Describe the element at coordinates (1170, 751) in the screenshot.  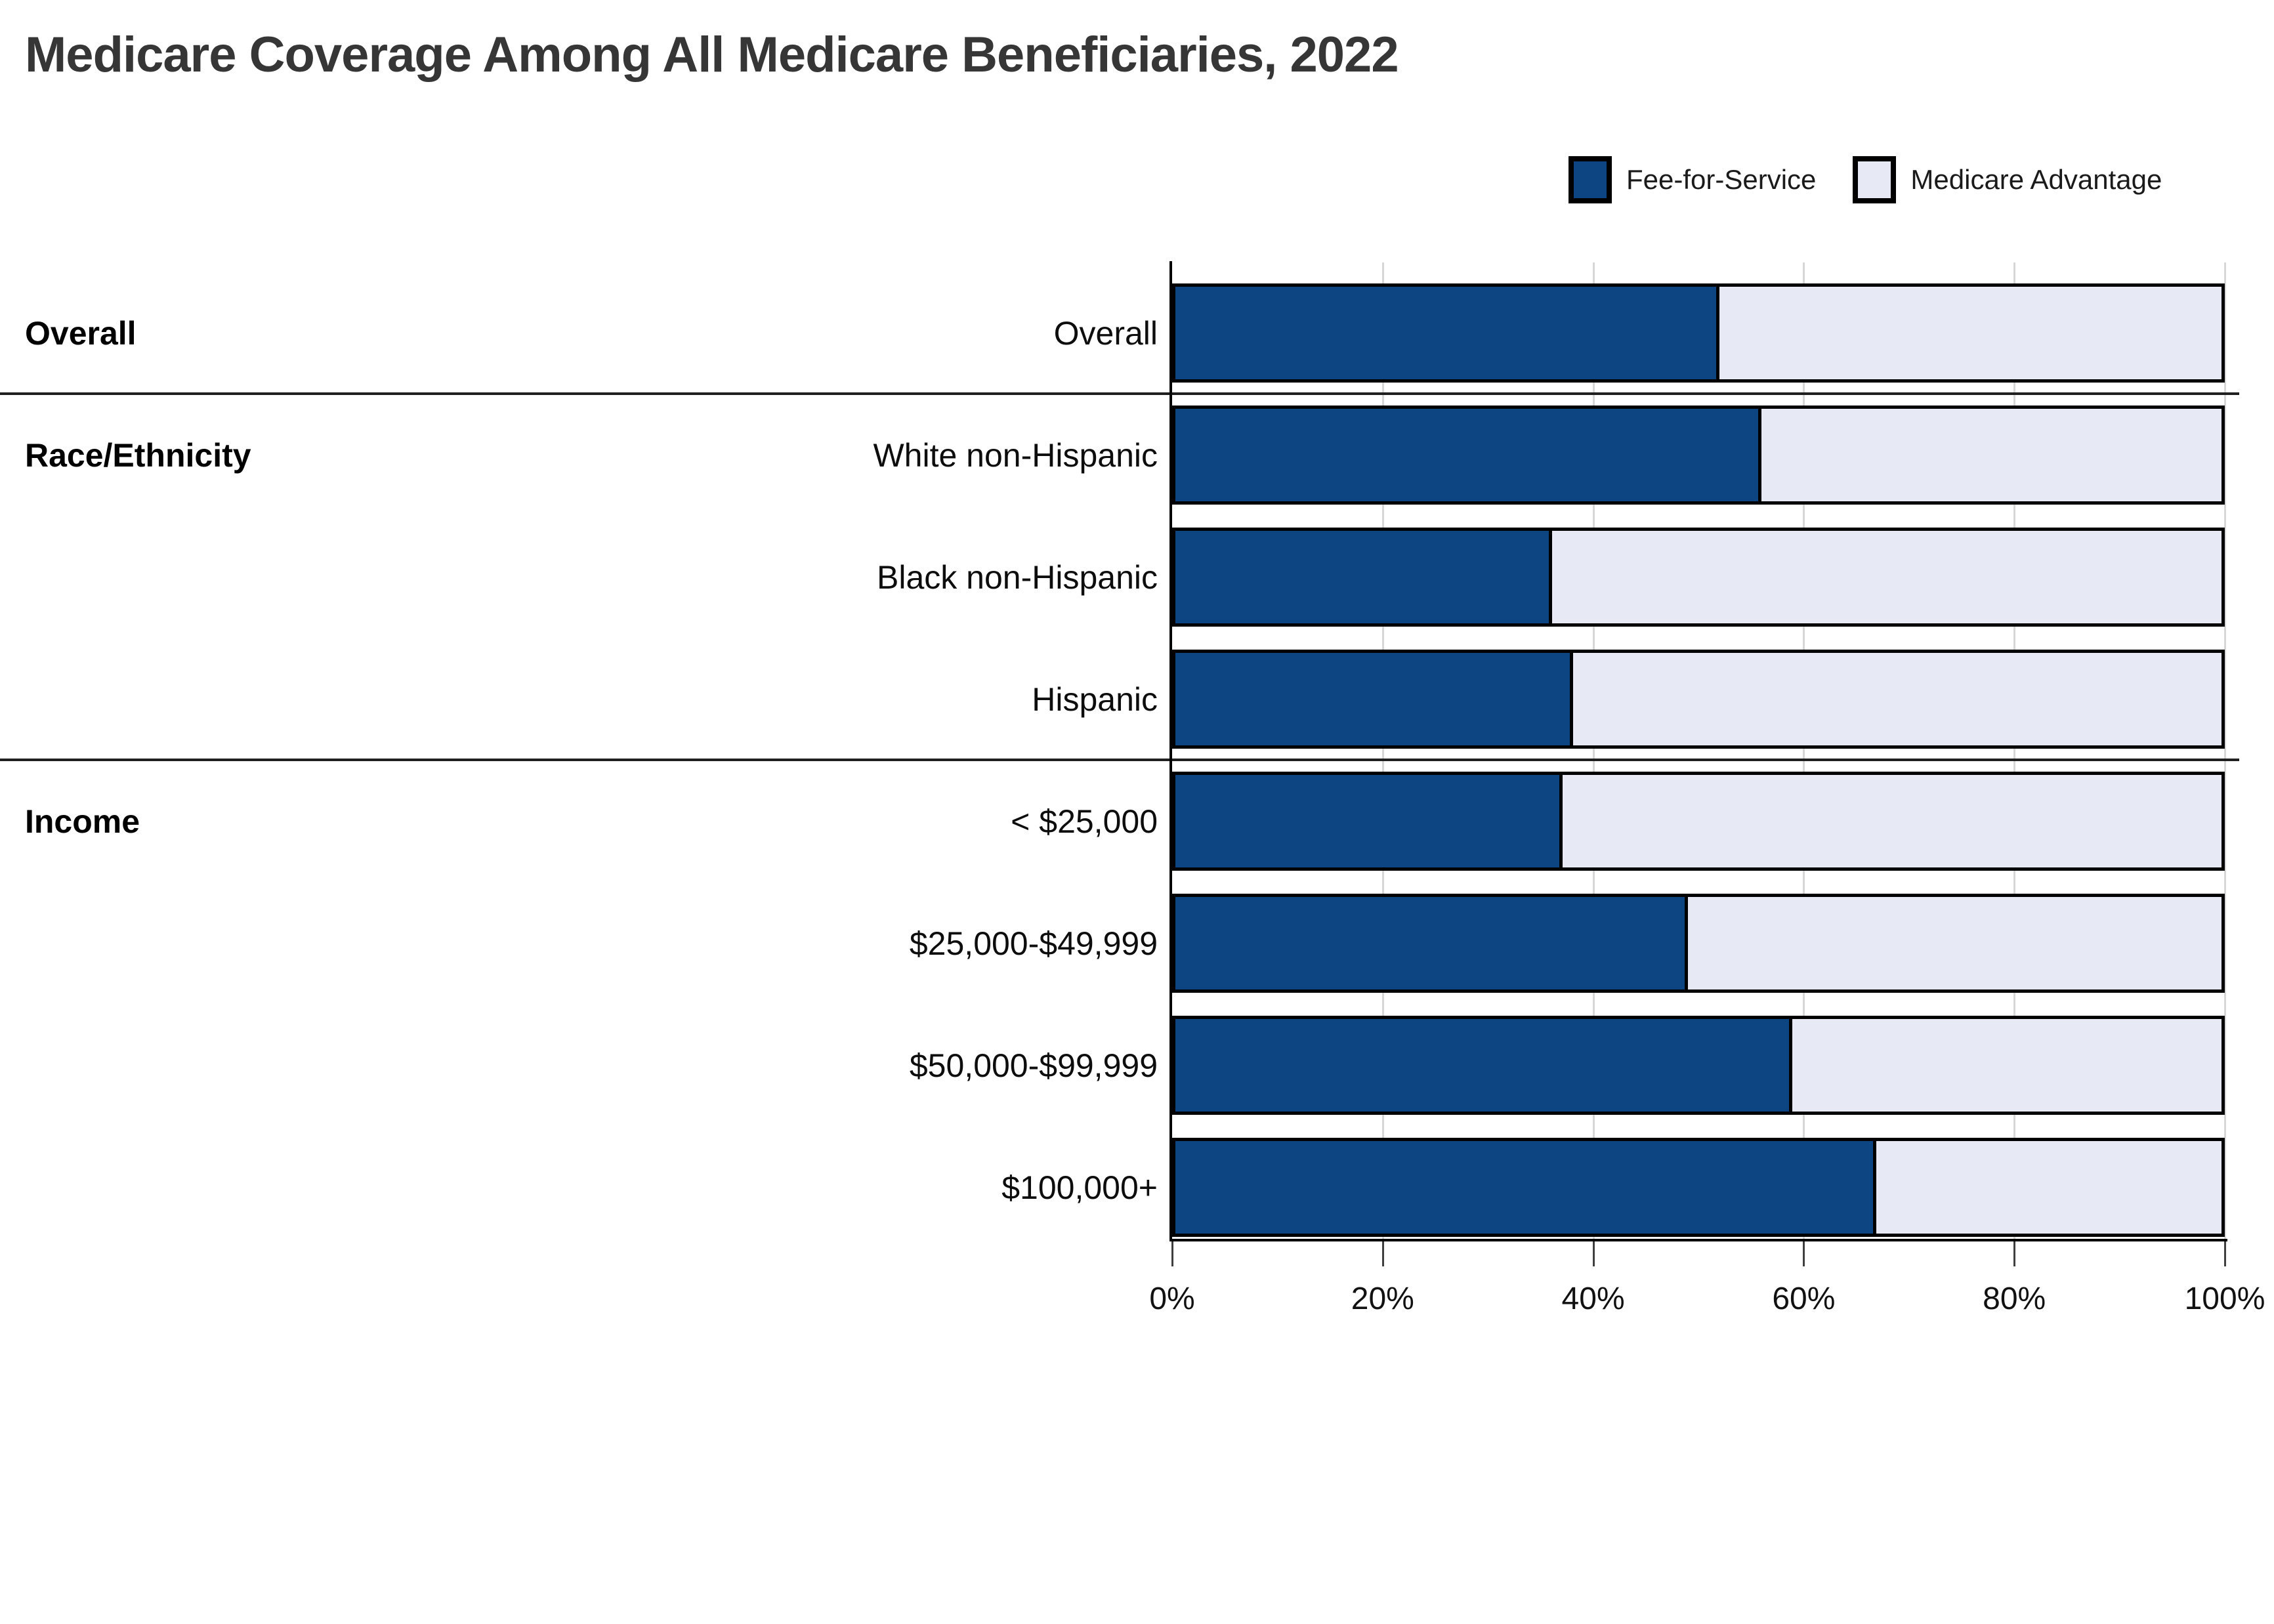
I see `y-axis-line` at that location.